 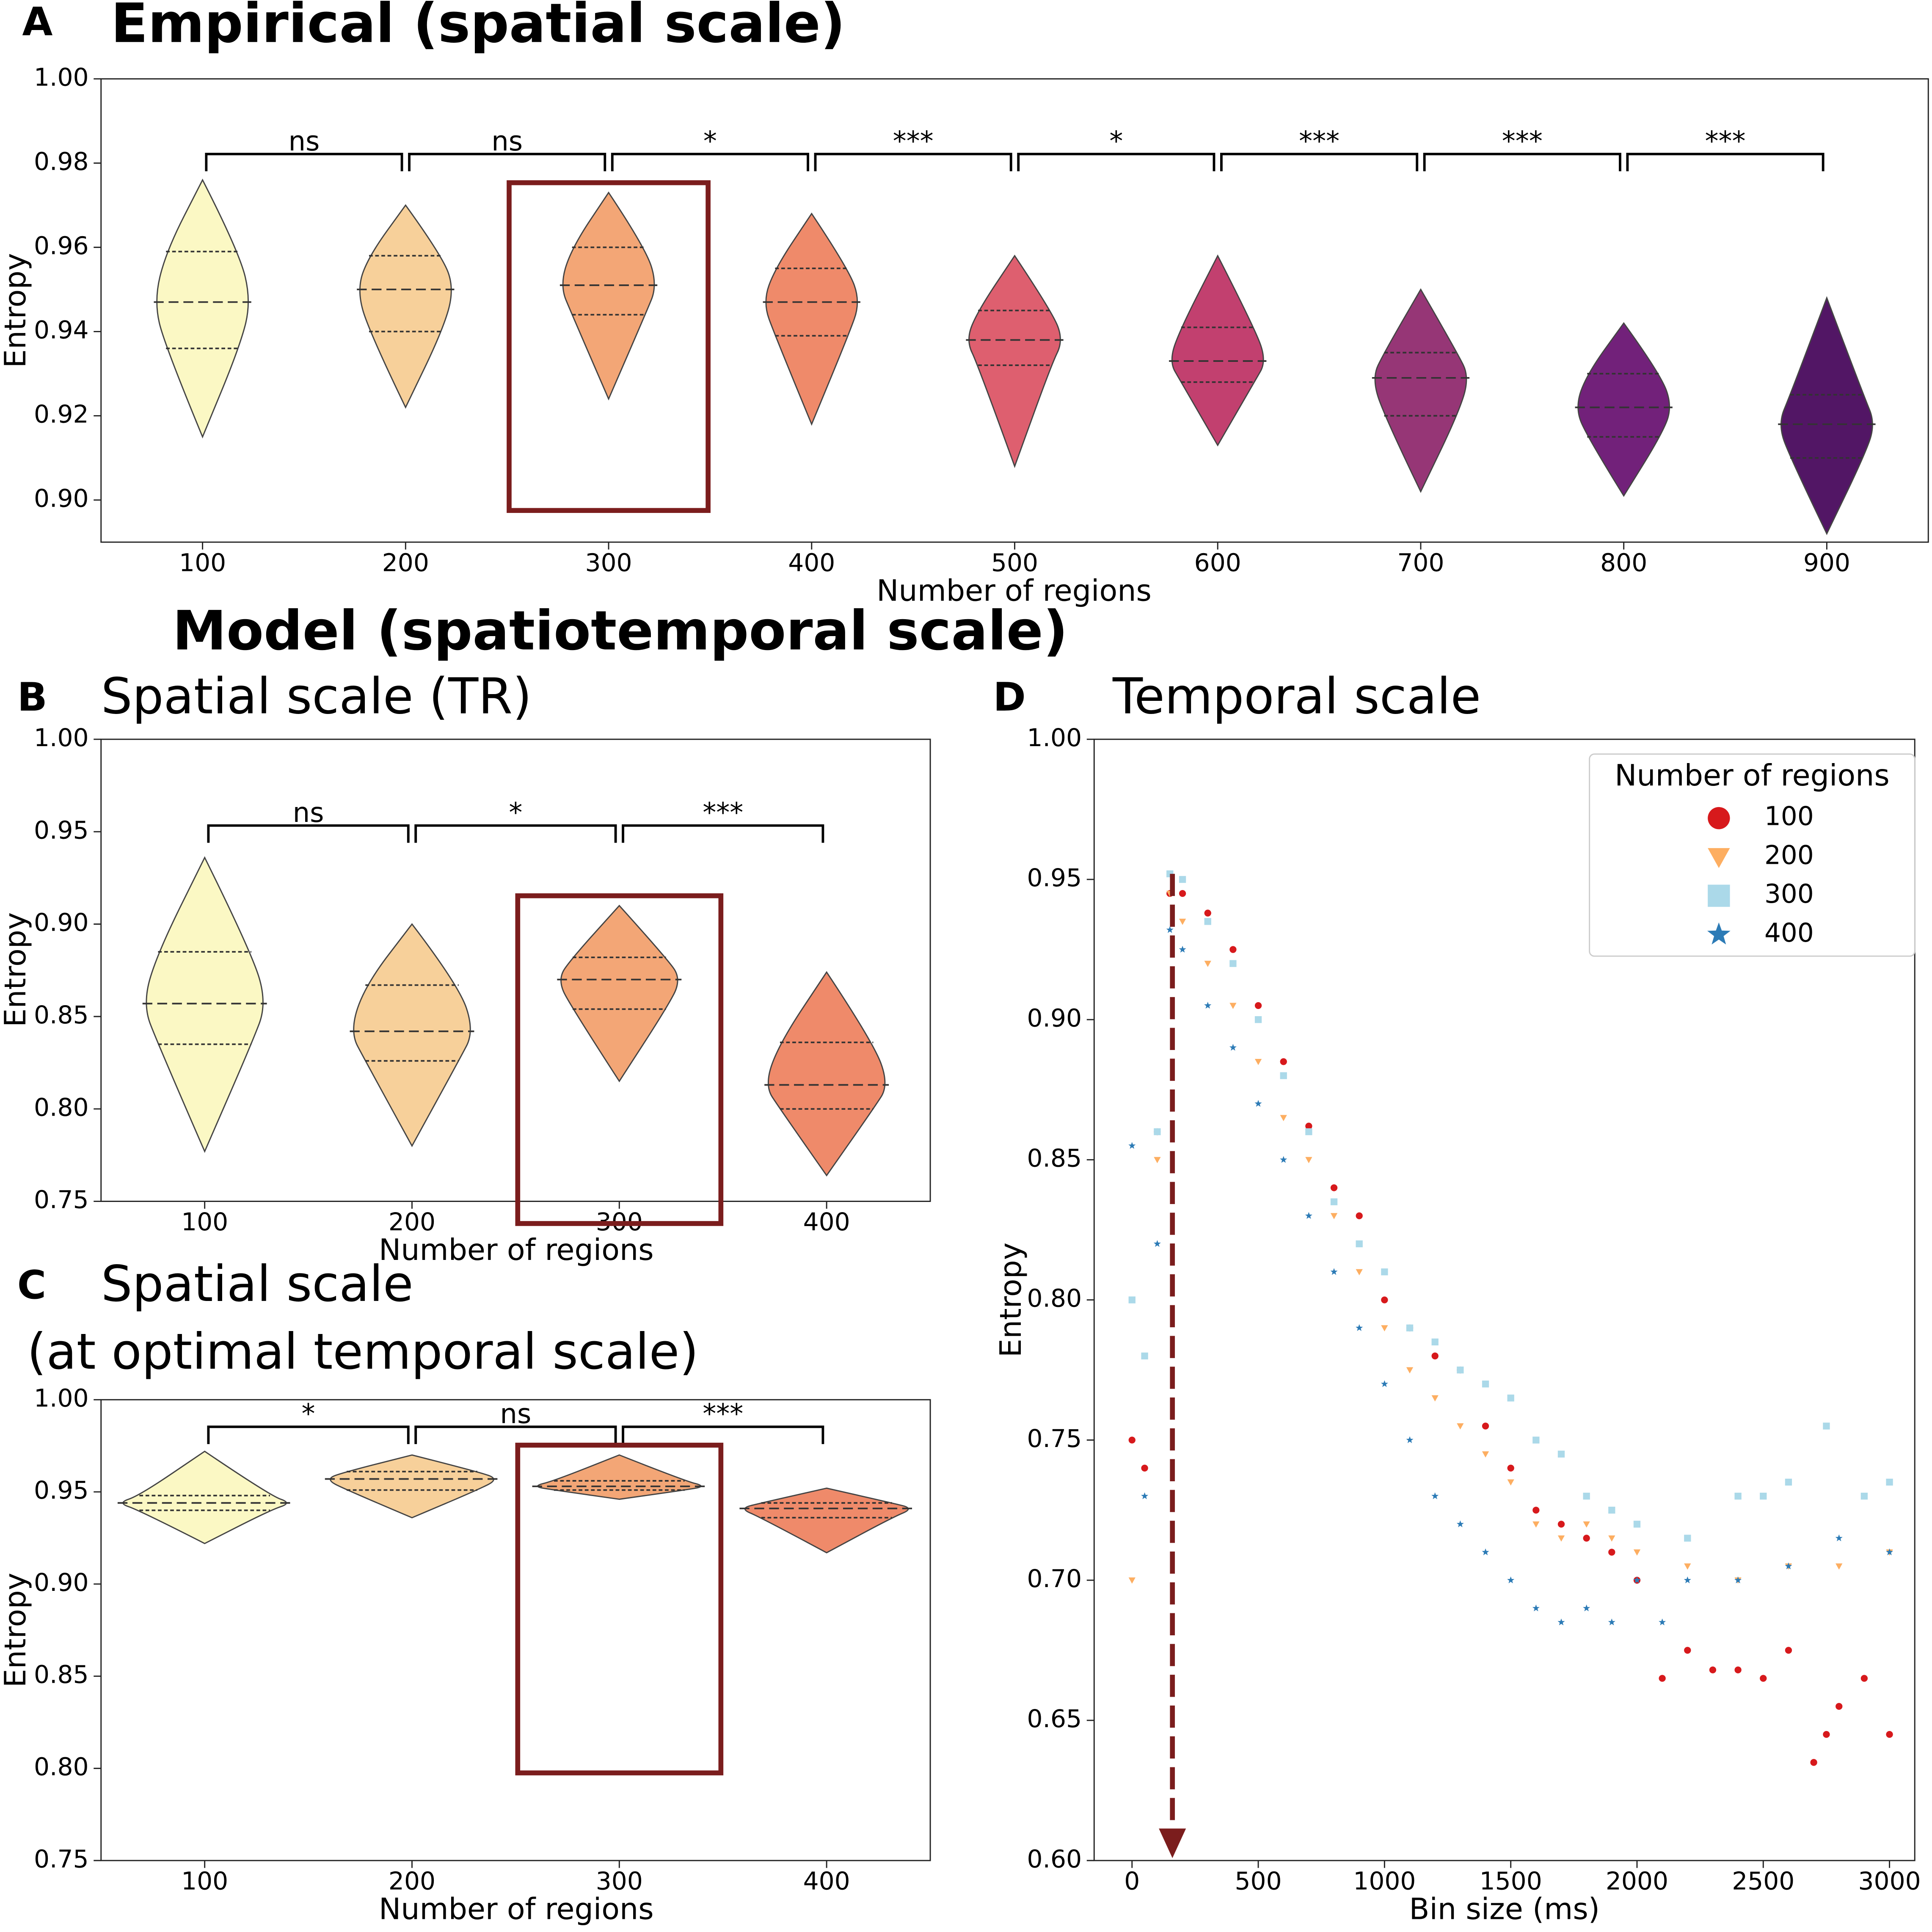 What do you see at coordinates (32, 697) in the screenshot?
I see `panel-label: B` at bounding box center [32, 697].